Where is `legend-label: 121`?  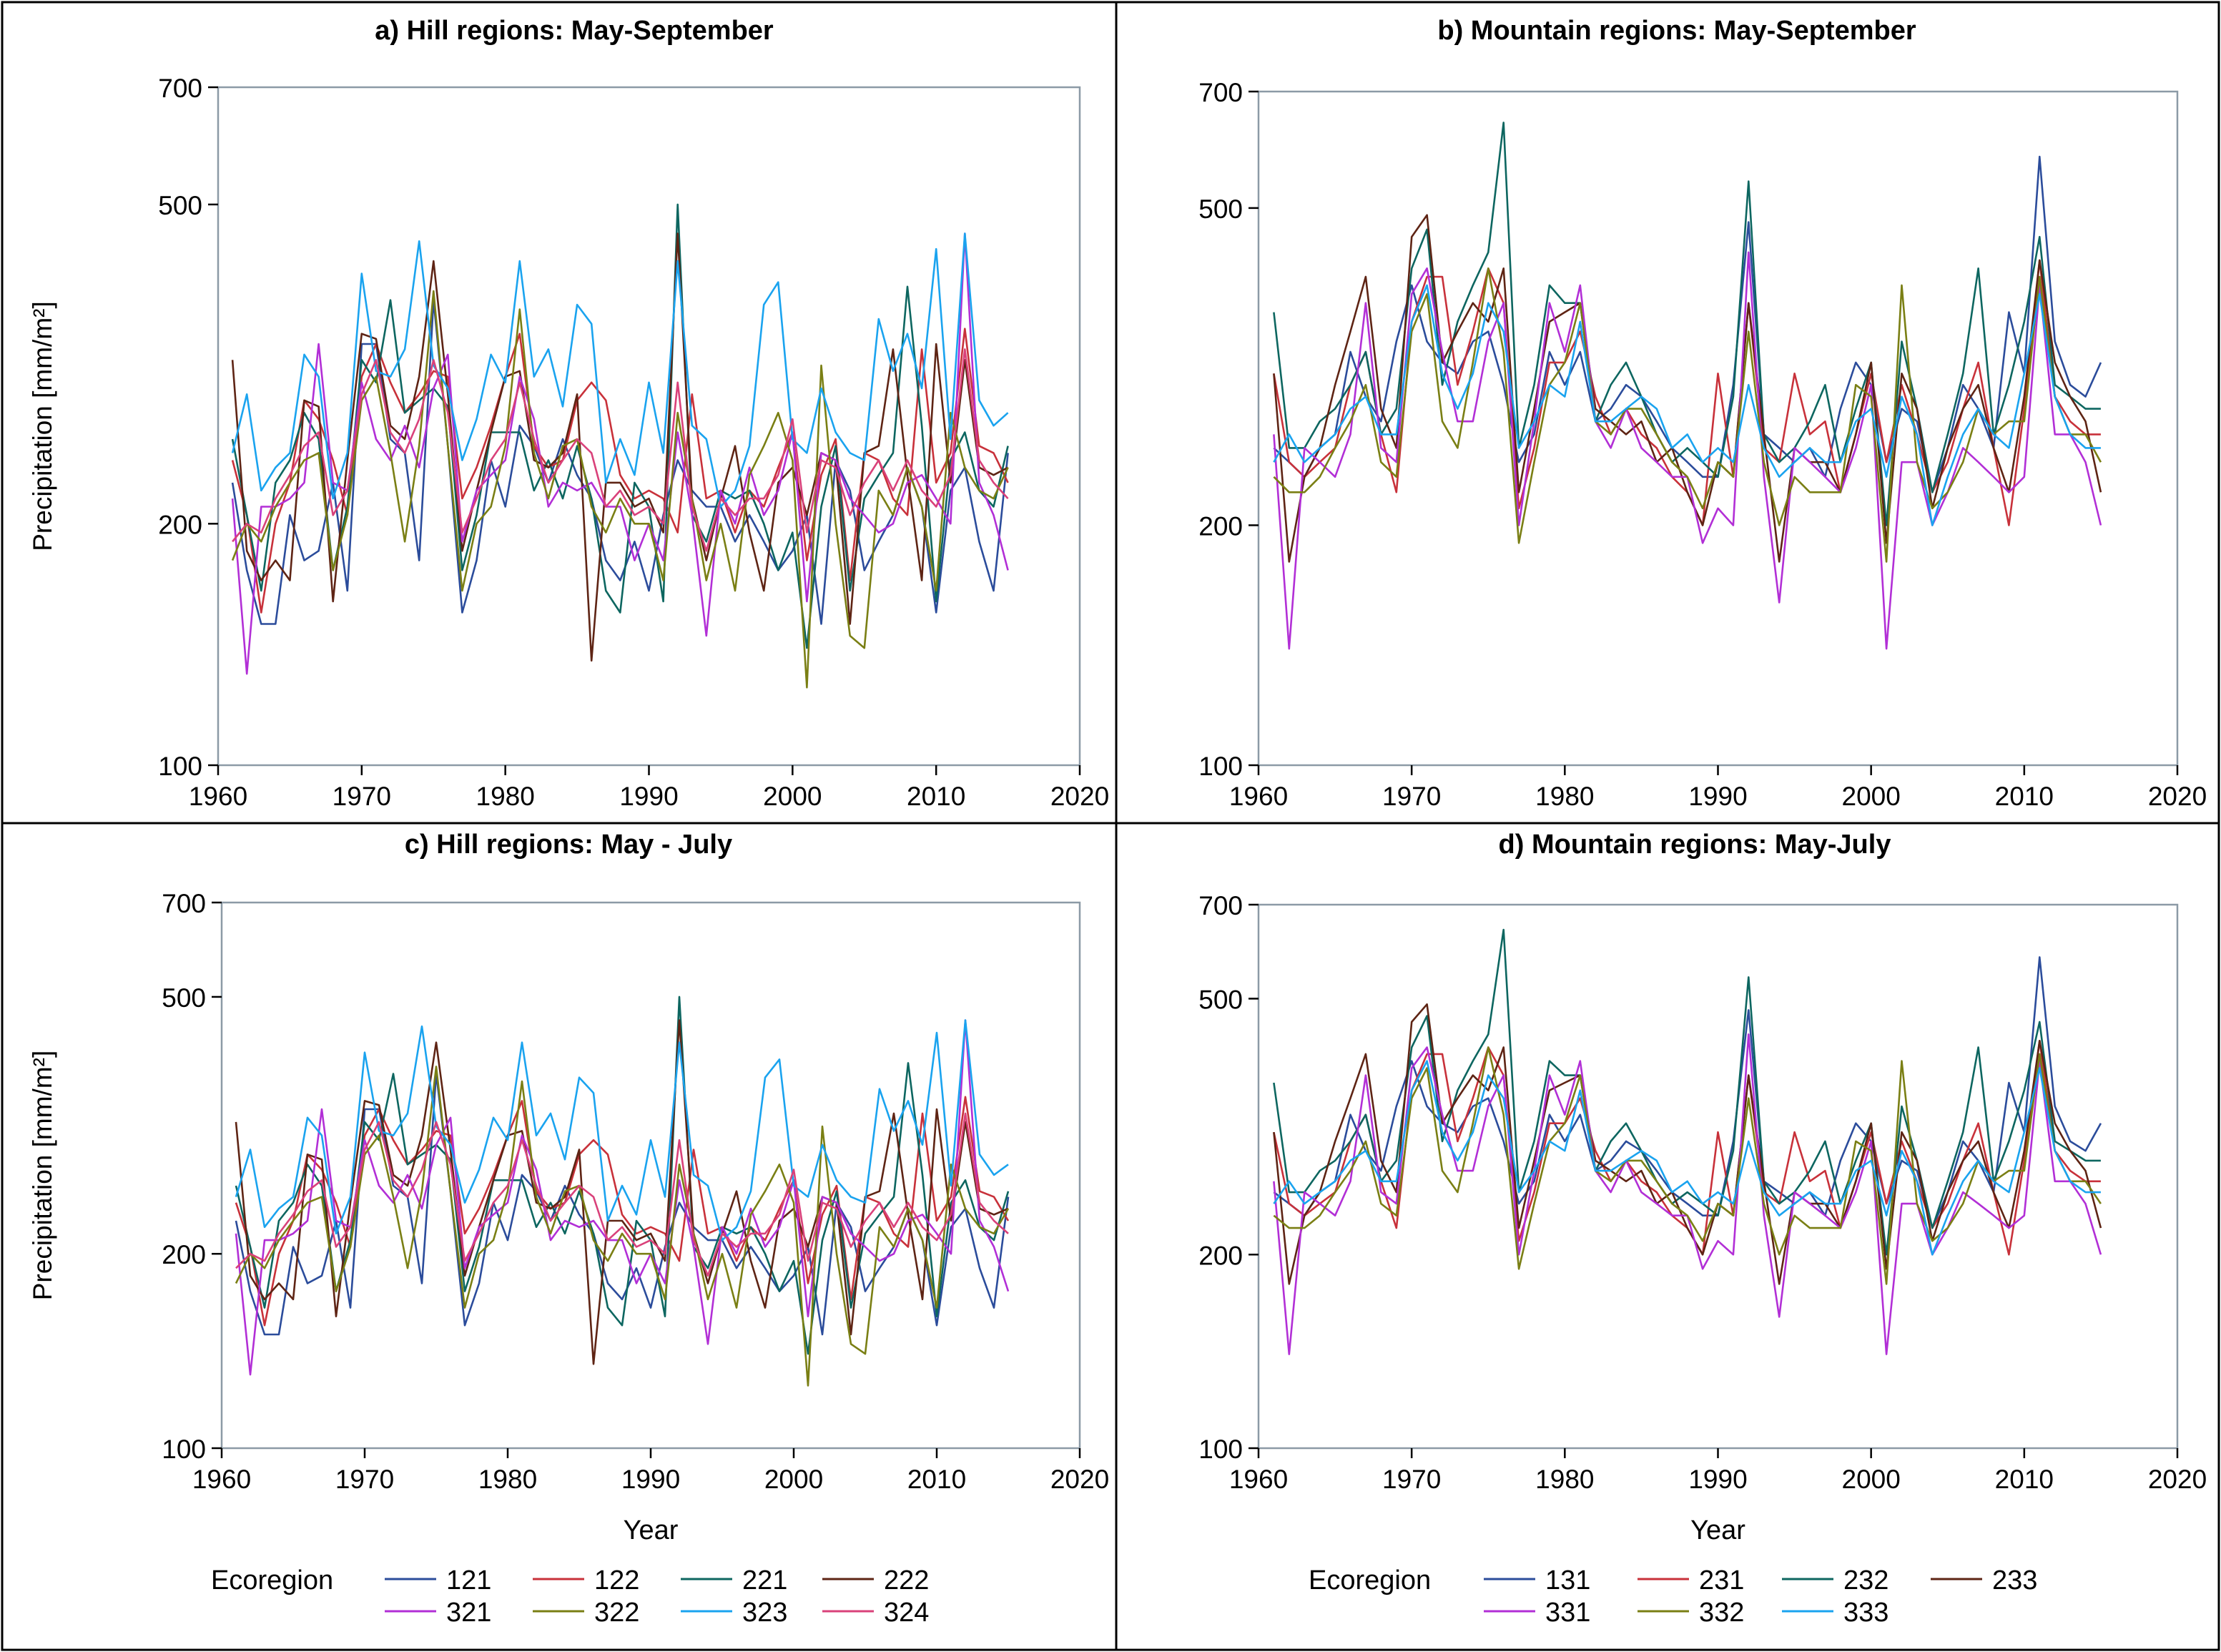 legend-label: 121 is located at coordinates (468, 1580).